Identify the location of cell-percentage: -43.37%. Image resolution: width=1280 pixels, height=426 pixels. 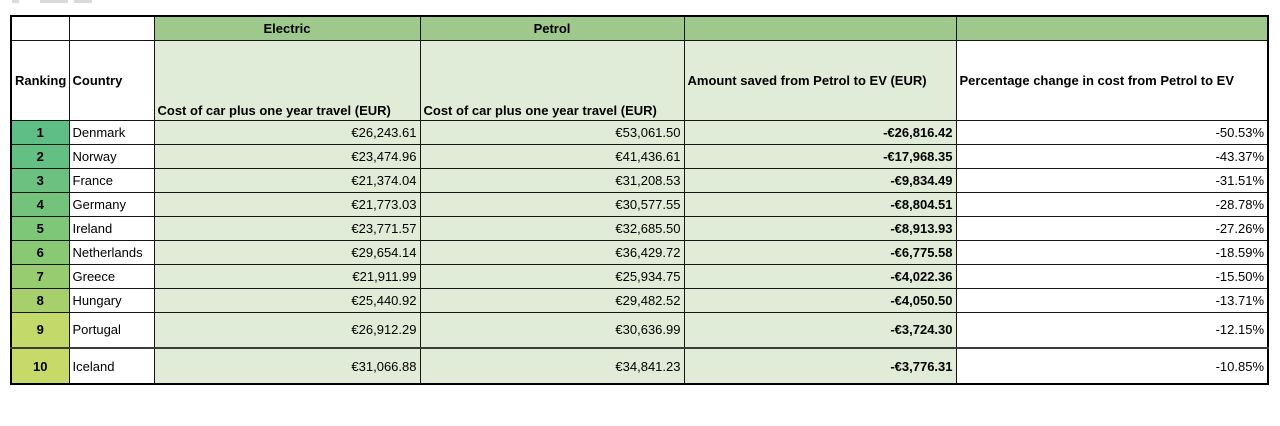
(1112, 156).